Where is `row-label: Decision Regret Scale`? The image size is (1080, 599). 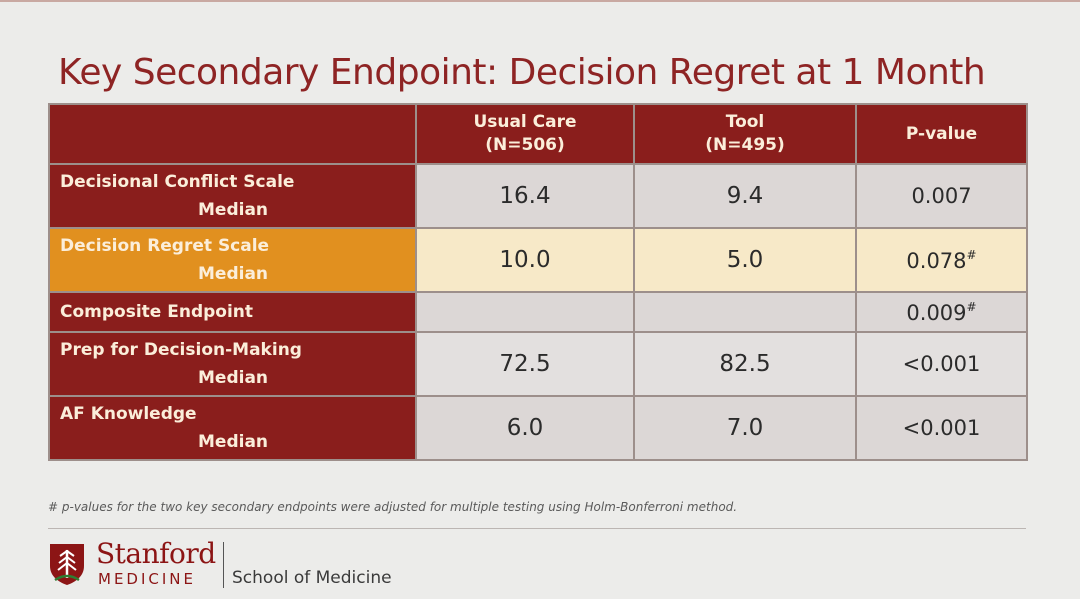
row-label: Decision Regret Scale is located at coordinates (165, 246).